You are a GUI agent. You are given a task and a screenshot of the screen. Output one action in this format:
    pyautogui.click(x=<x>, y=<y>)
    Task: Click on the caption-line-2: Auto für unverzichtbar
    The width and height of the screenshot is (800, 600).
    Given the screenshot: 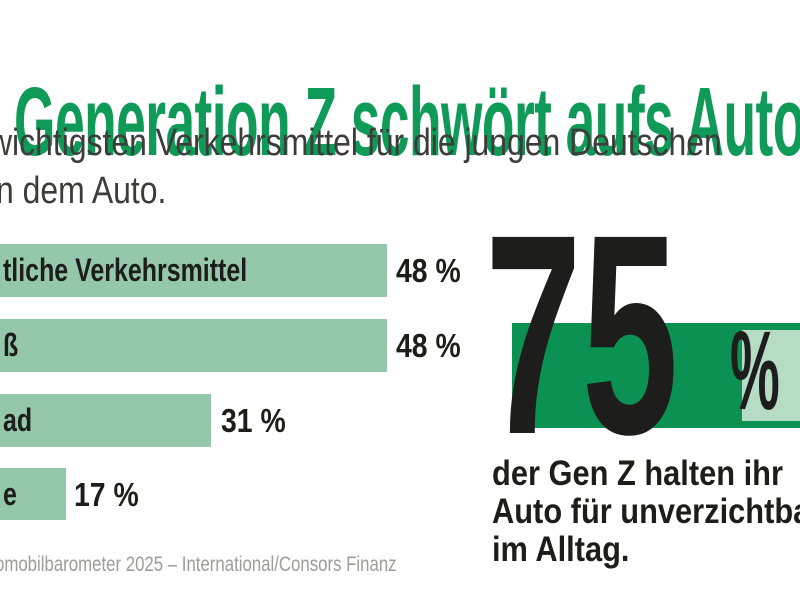 What is the action you would take?
    pyautogui.click(x=646, y=511)
    